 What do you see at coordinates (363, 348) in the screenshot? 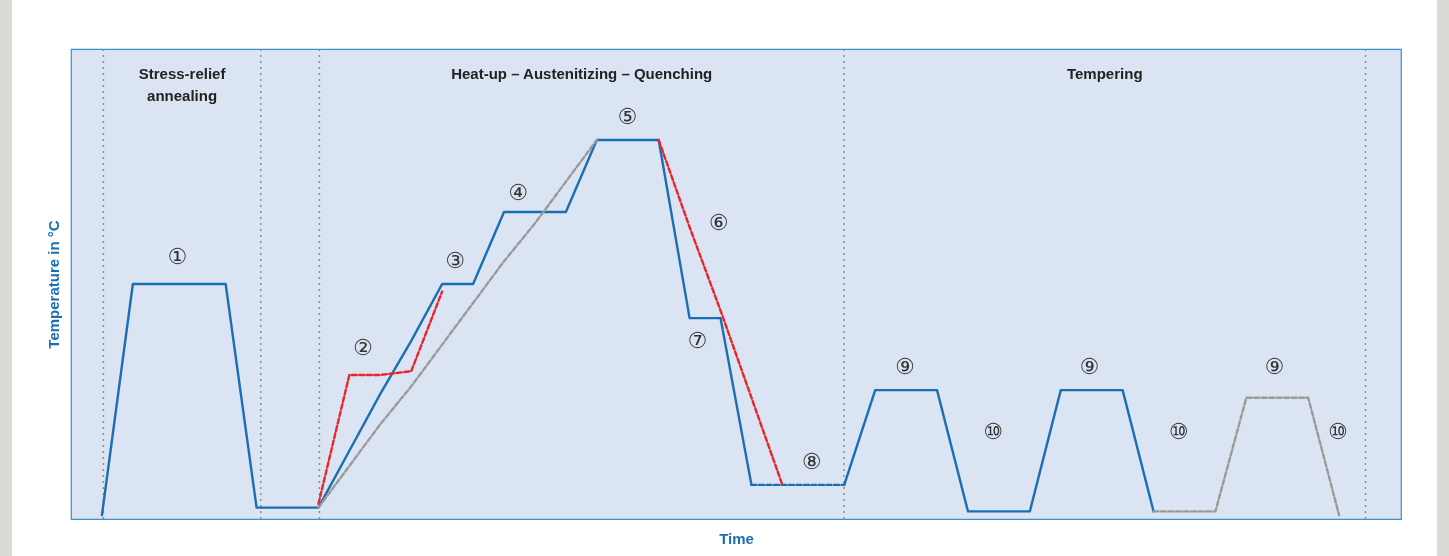
I see `annotation: ②` at bounding box center [363, 348].